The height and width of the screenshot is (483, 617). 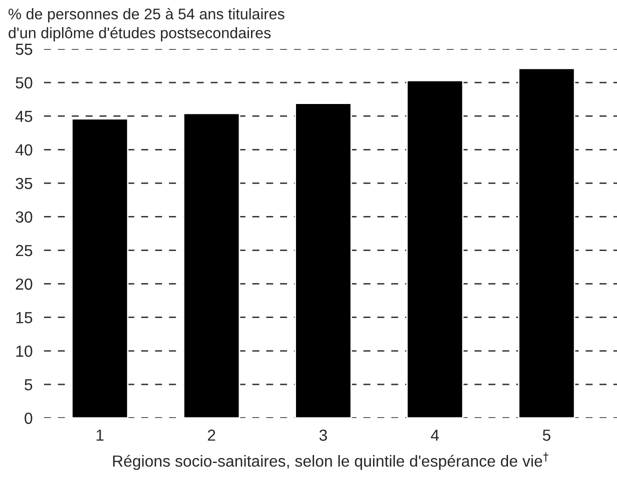 I want to click on y-tick-label: 25, so click(x=24, y=250).